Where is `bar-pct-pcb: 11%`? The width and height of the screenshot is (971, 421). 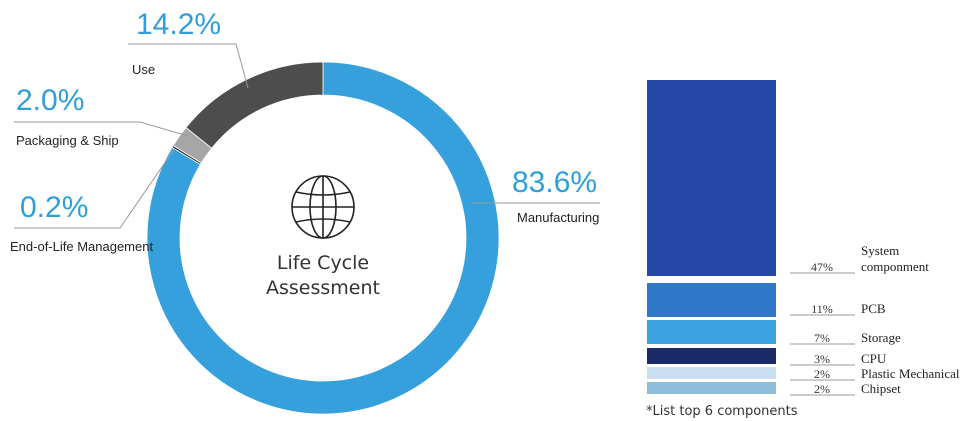 bar-pct-pcb: 11% is located at coordinates (822, 309).